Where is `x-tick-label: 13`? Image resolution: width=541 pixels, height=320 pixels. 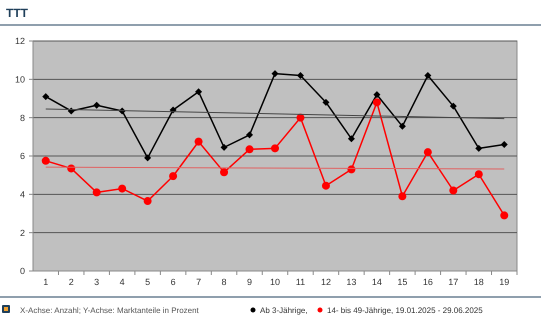
x-tick-label: 13 is located at coordinates (351, 282).